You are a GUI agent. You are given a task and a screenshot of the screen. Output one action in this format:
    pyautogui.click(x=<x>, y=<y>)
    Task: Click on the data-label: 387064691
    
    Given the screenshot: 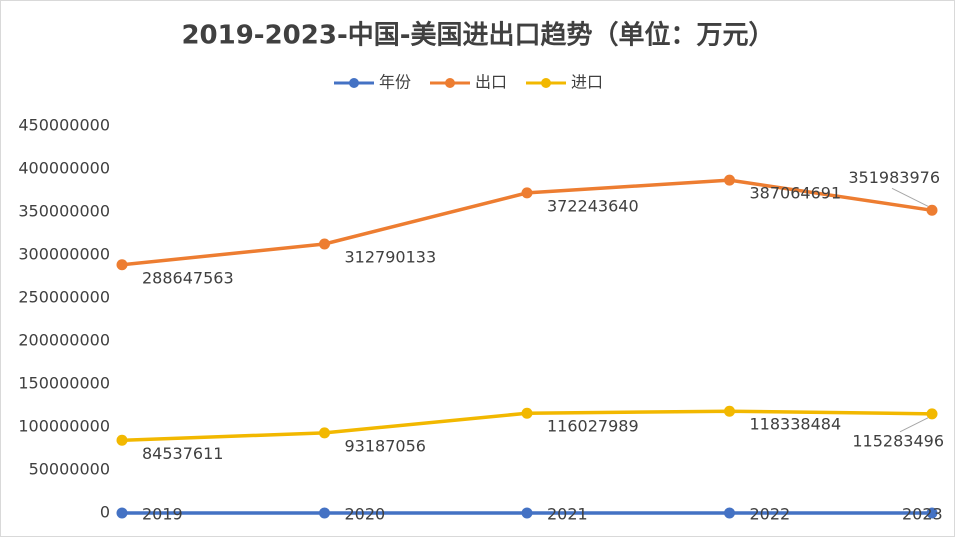 What is the action you would take?
    pyautogui.click(x=796, y=193)
    